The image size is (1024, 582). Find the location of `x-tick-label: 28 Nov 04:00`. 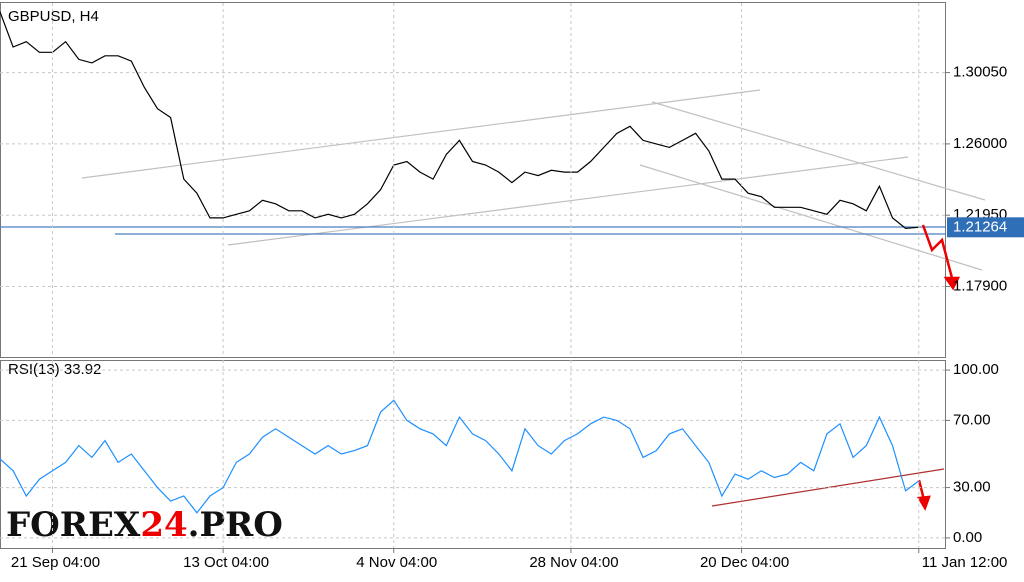

x-tick-label: 28 Nov 04:00 is located at coordinates (573, 562).